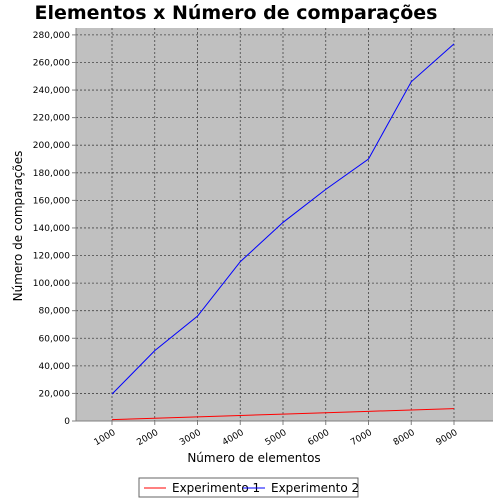  What do you see at coordinates (361, 438) in the screenshot?
I see `x-tick-label: 7000` at bounding box center [361, 438].